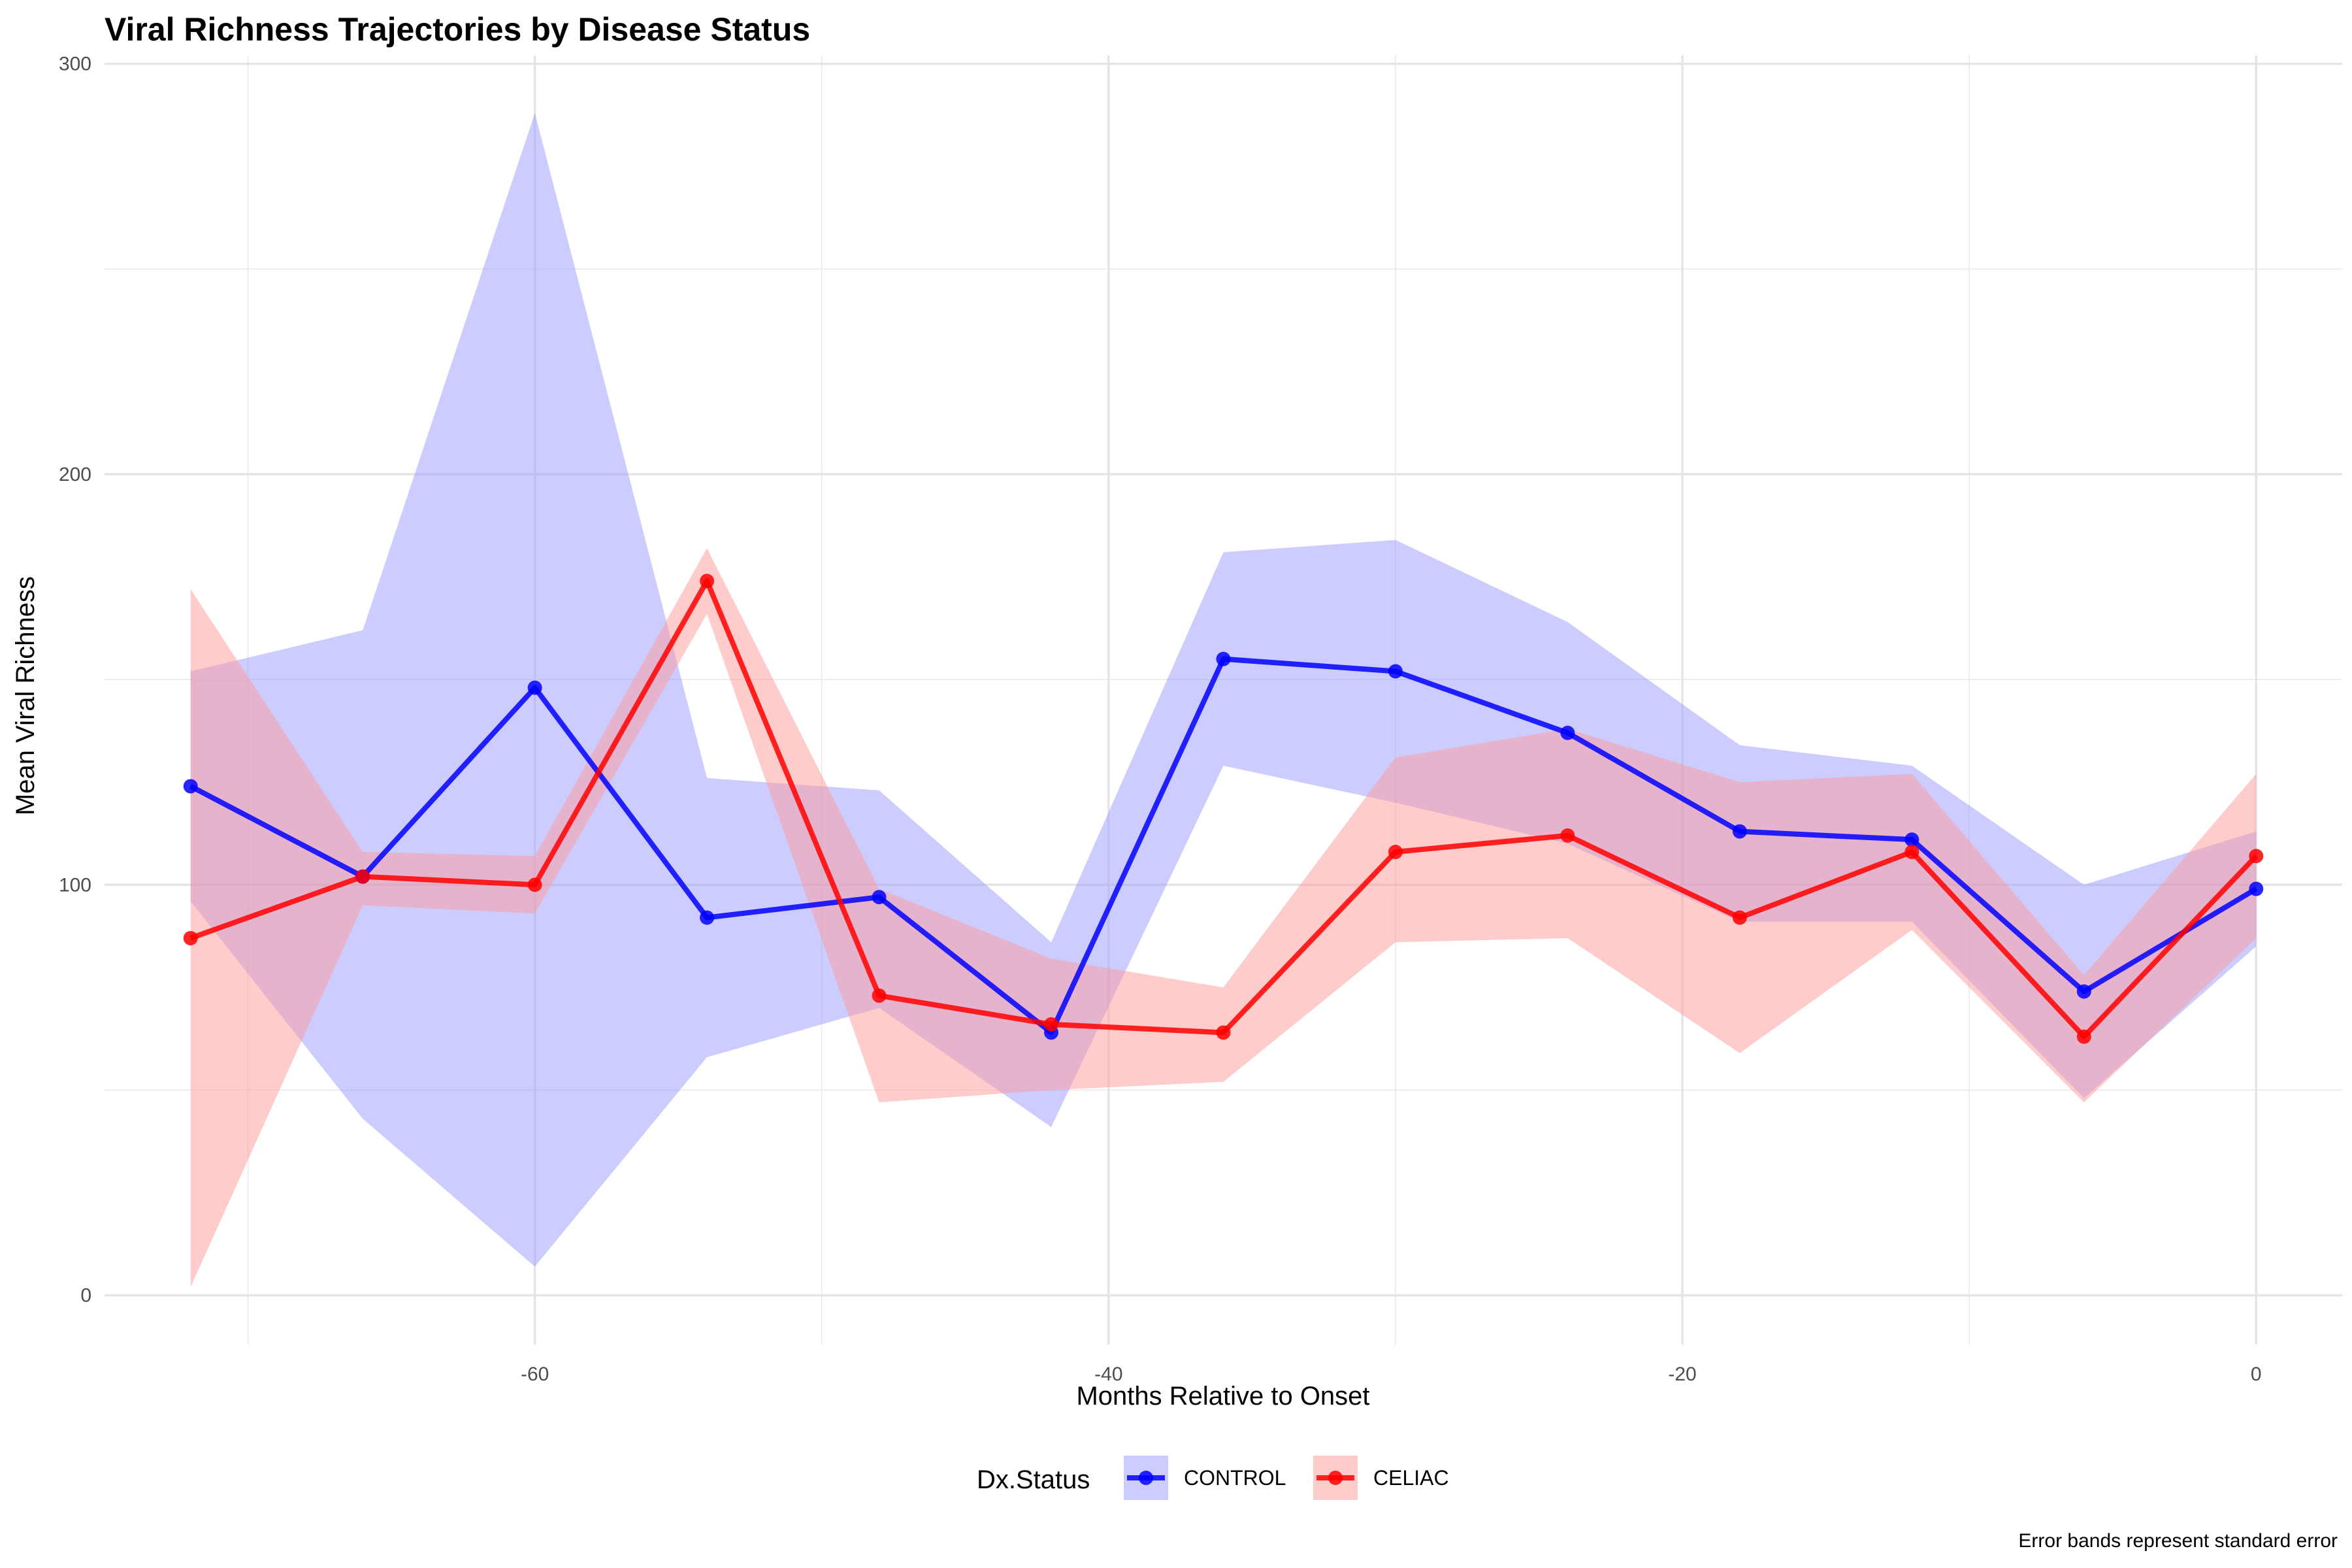 This screenshot has width=2352, height=1568. What do you see at coordinates (85, 1296) in the screenshot?
I see `y-tick-label: 0` at bounding box center [85, 1296].